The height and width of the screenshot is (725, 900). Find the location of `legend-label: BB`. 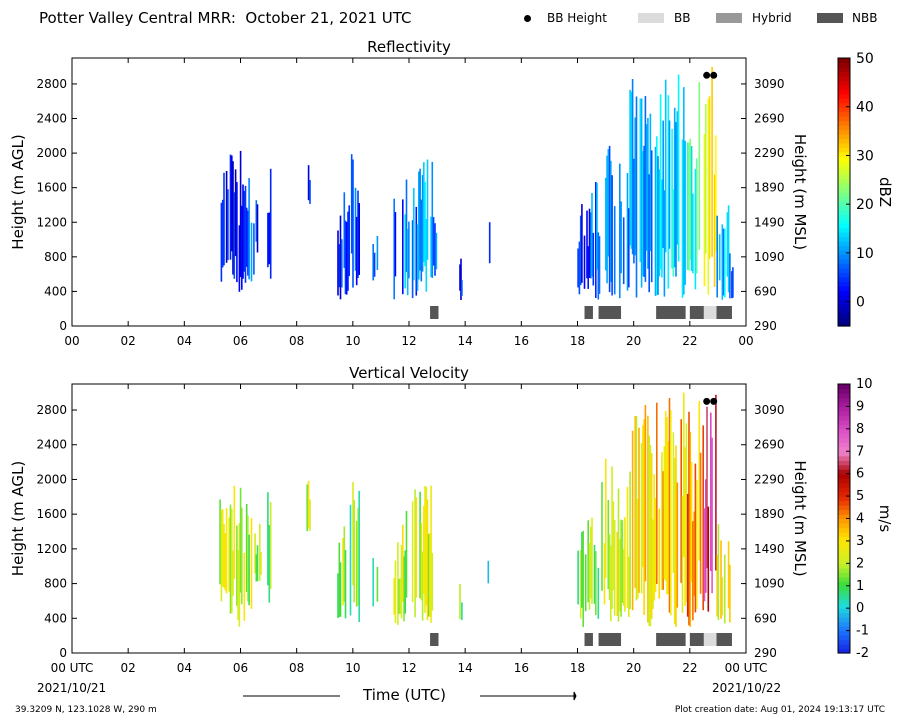

legend-label: BB is located at coordinates (682, 18).